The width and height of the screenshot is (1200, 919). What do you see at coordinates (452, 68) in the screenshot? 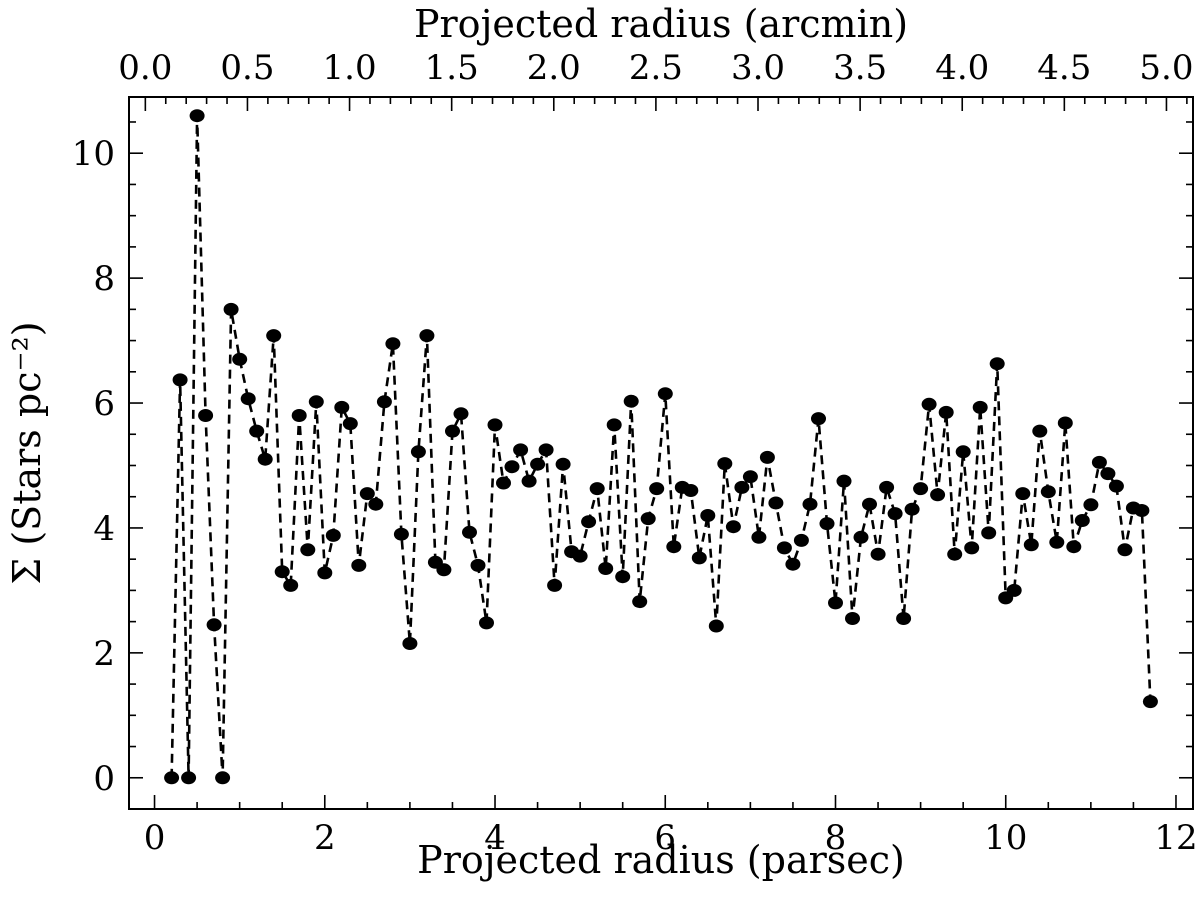
I see `x2-tick-label: 1.5` at bounding box center [452, 68].